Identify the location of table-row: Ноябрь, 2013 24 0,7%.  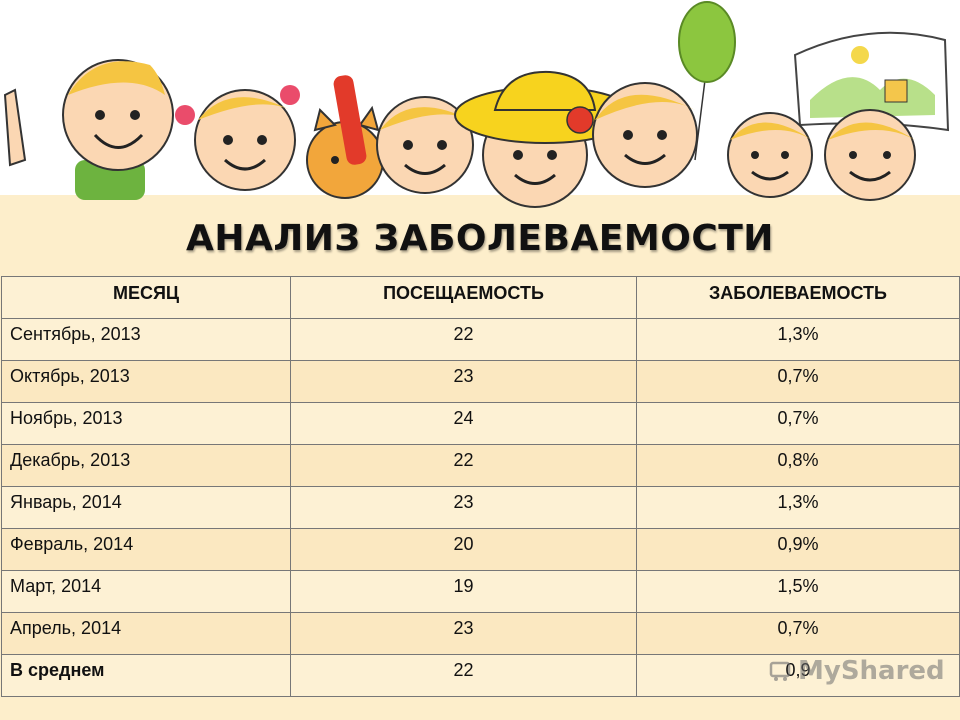
(480, 423).